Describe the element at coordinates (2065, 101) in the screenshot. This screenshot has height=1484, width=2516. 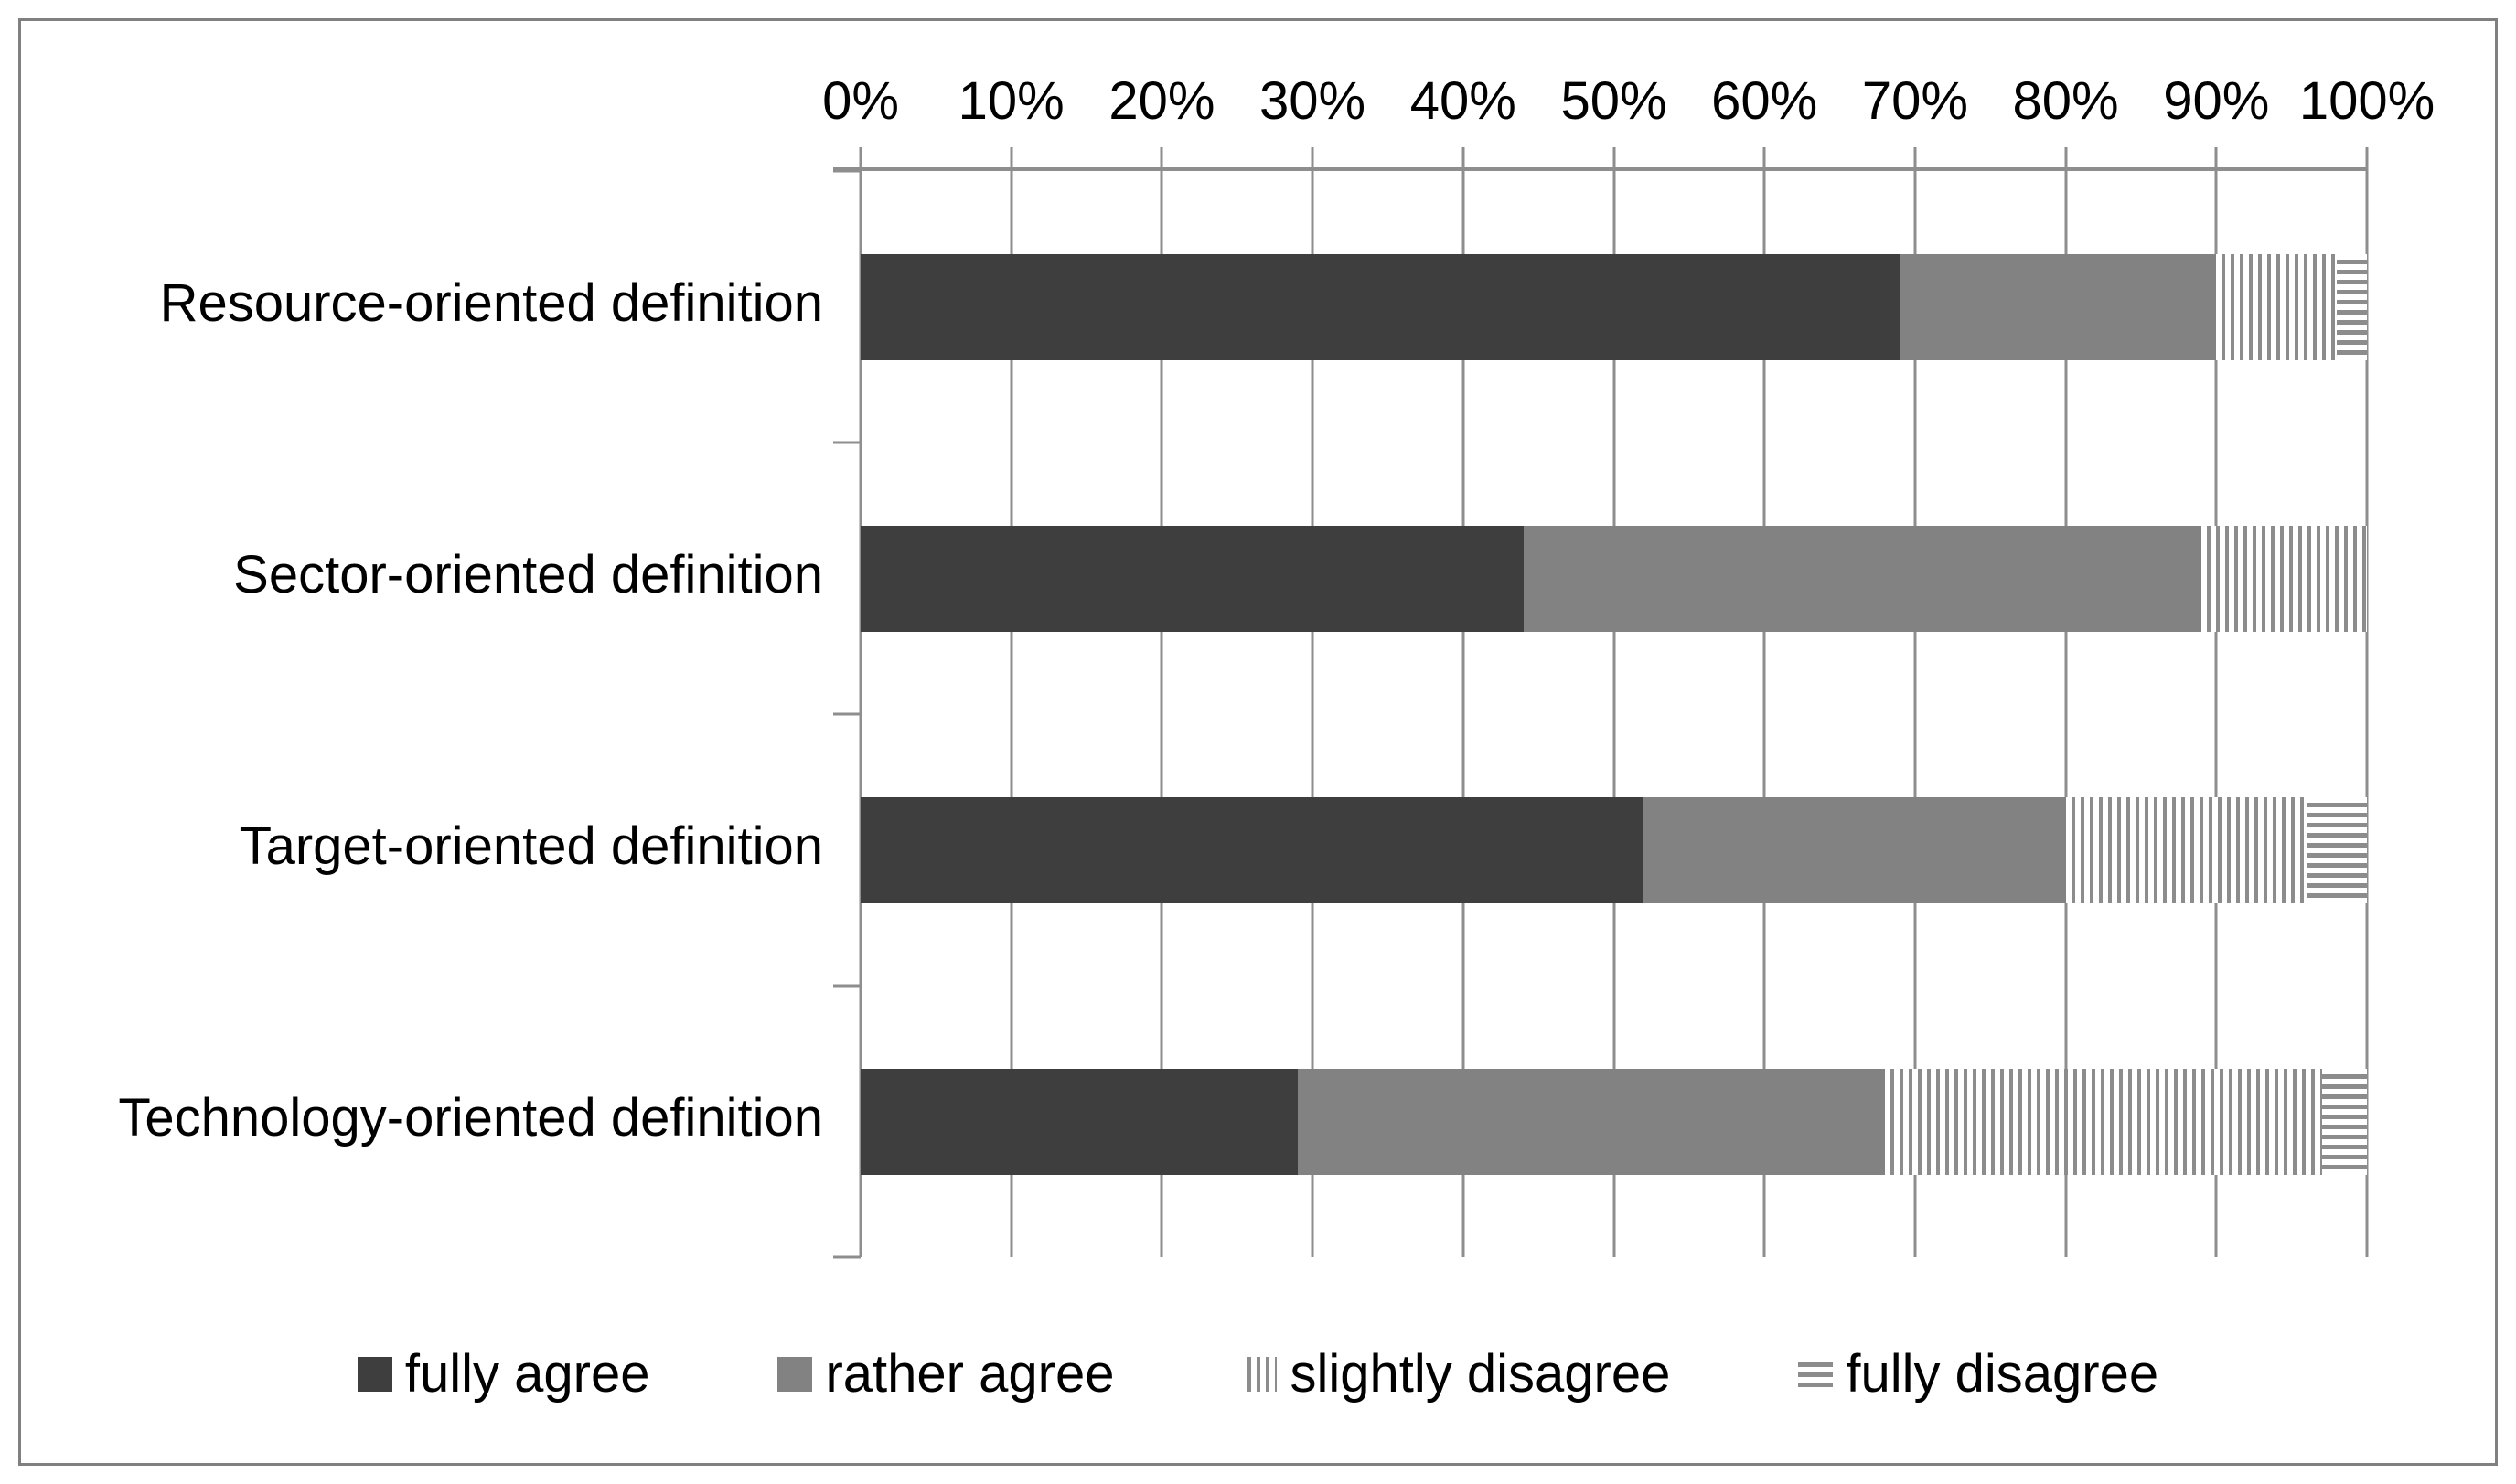
I see `x-axis-tick-label: 80%` at that location.